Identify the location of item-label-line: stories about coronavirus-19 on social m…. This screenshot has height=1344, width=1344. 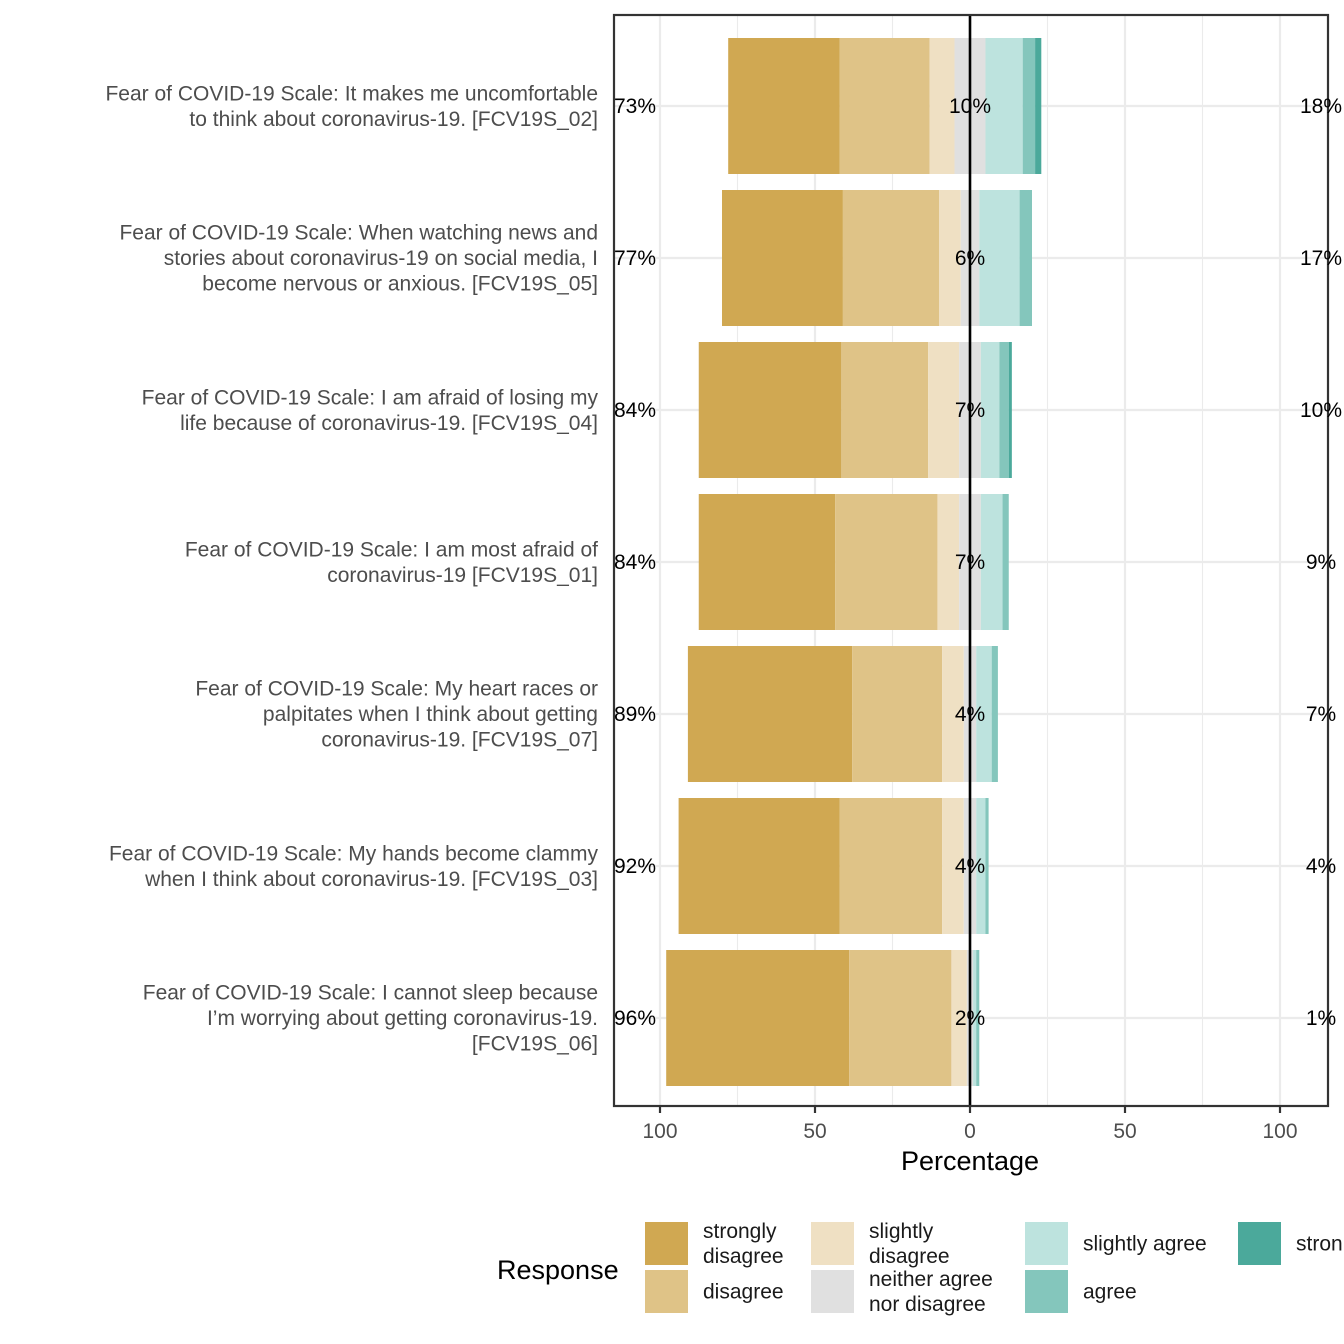
(381, 258).